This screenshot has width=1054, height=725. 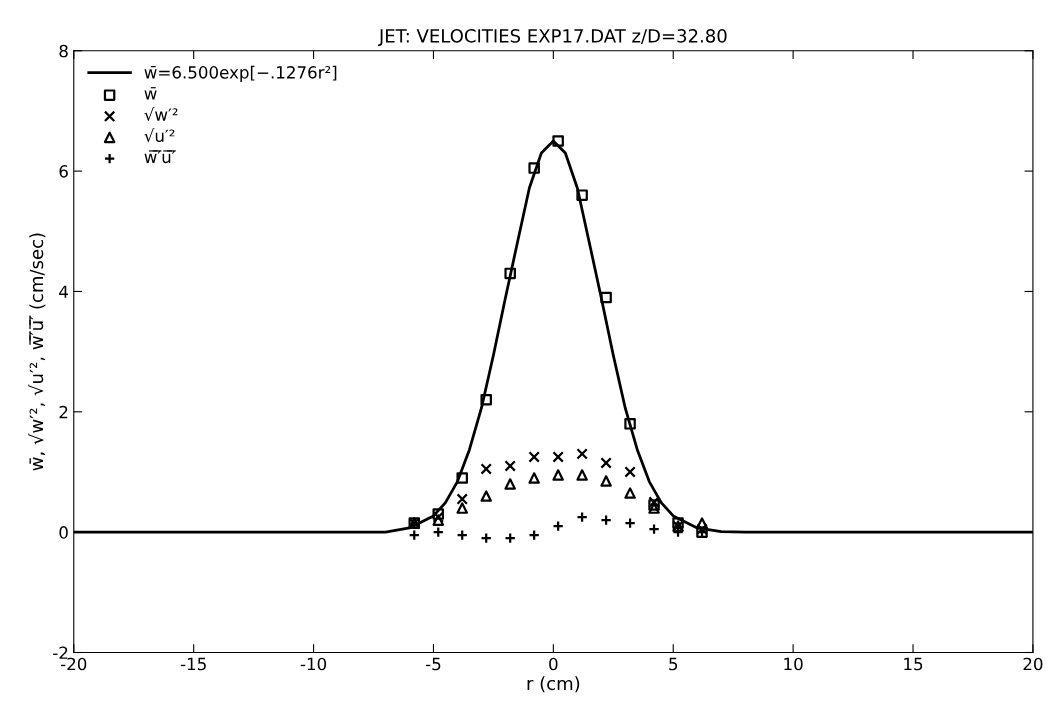 I want to click on legend-label: w̄=6.500exp[−.1276r²], so click(x=240, y=73).